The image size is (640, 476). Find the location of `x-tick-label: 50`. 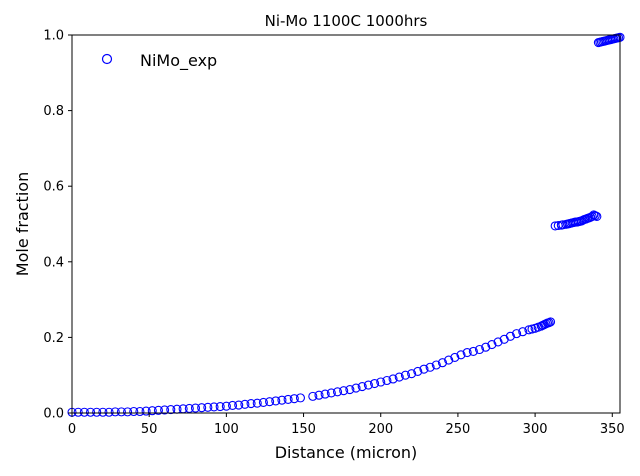

x-tick-label: 50 is located at coordinates (149, 429).